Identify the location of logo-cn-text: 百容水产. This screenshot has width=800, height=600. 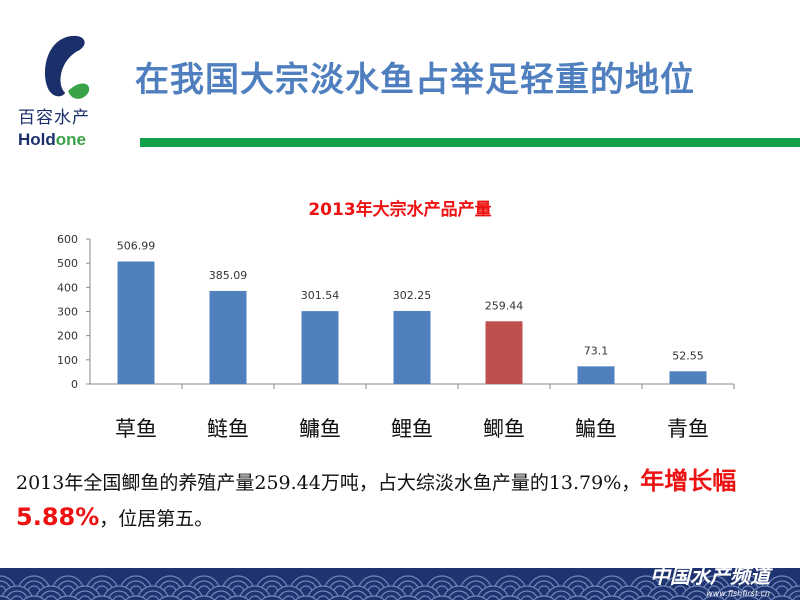
(54, 118).